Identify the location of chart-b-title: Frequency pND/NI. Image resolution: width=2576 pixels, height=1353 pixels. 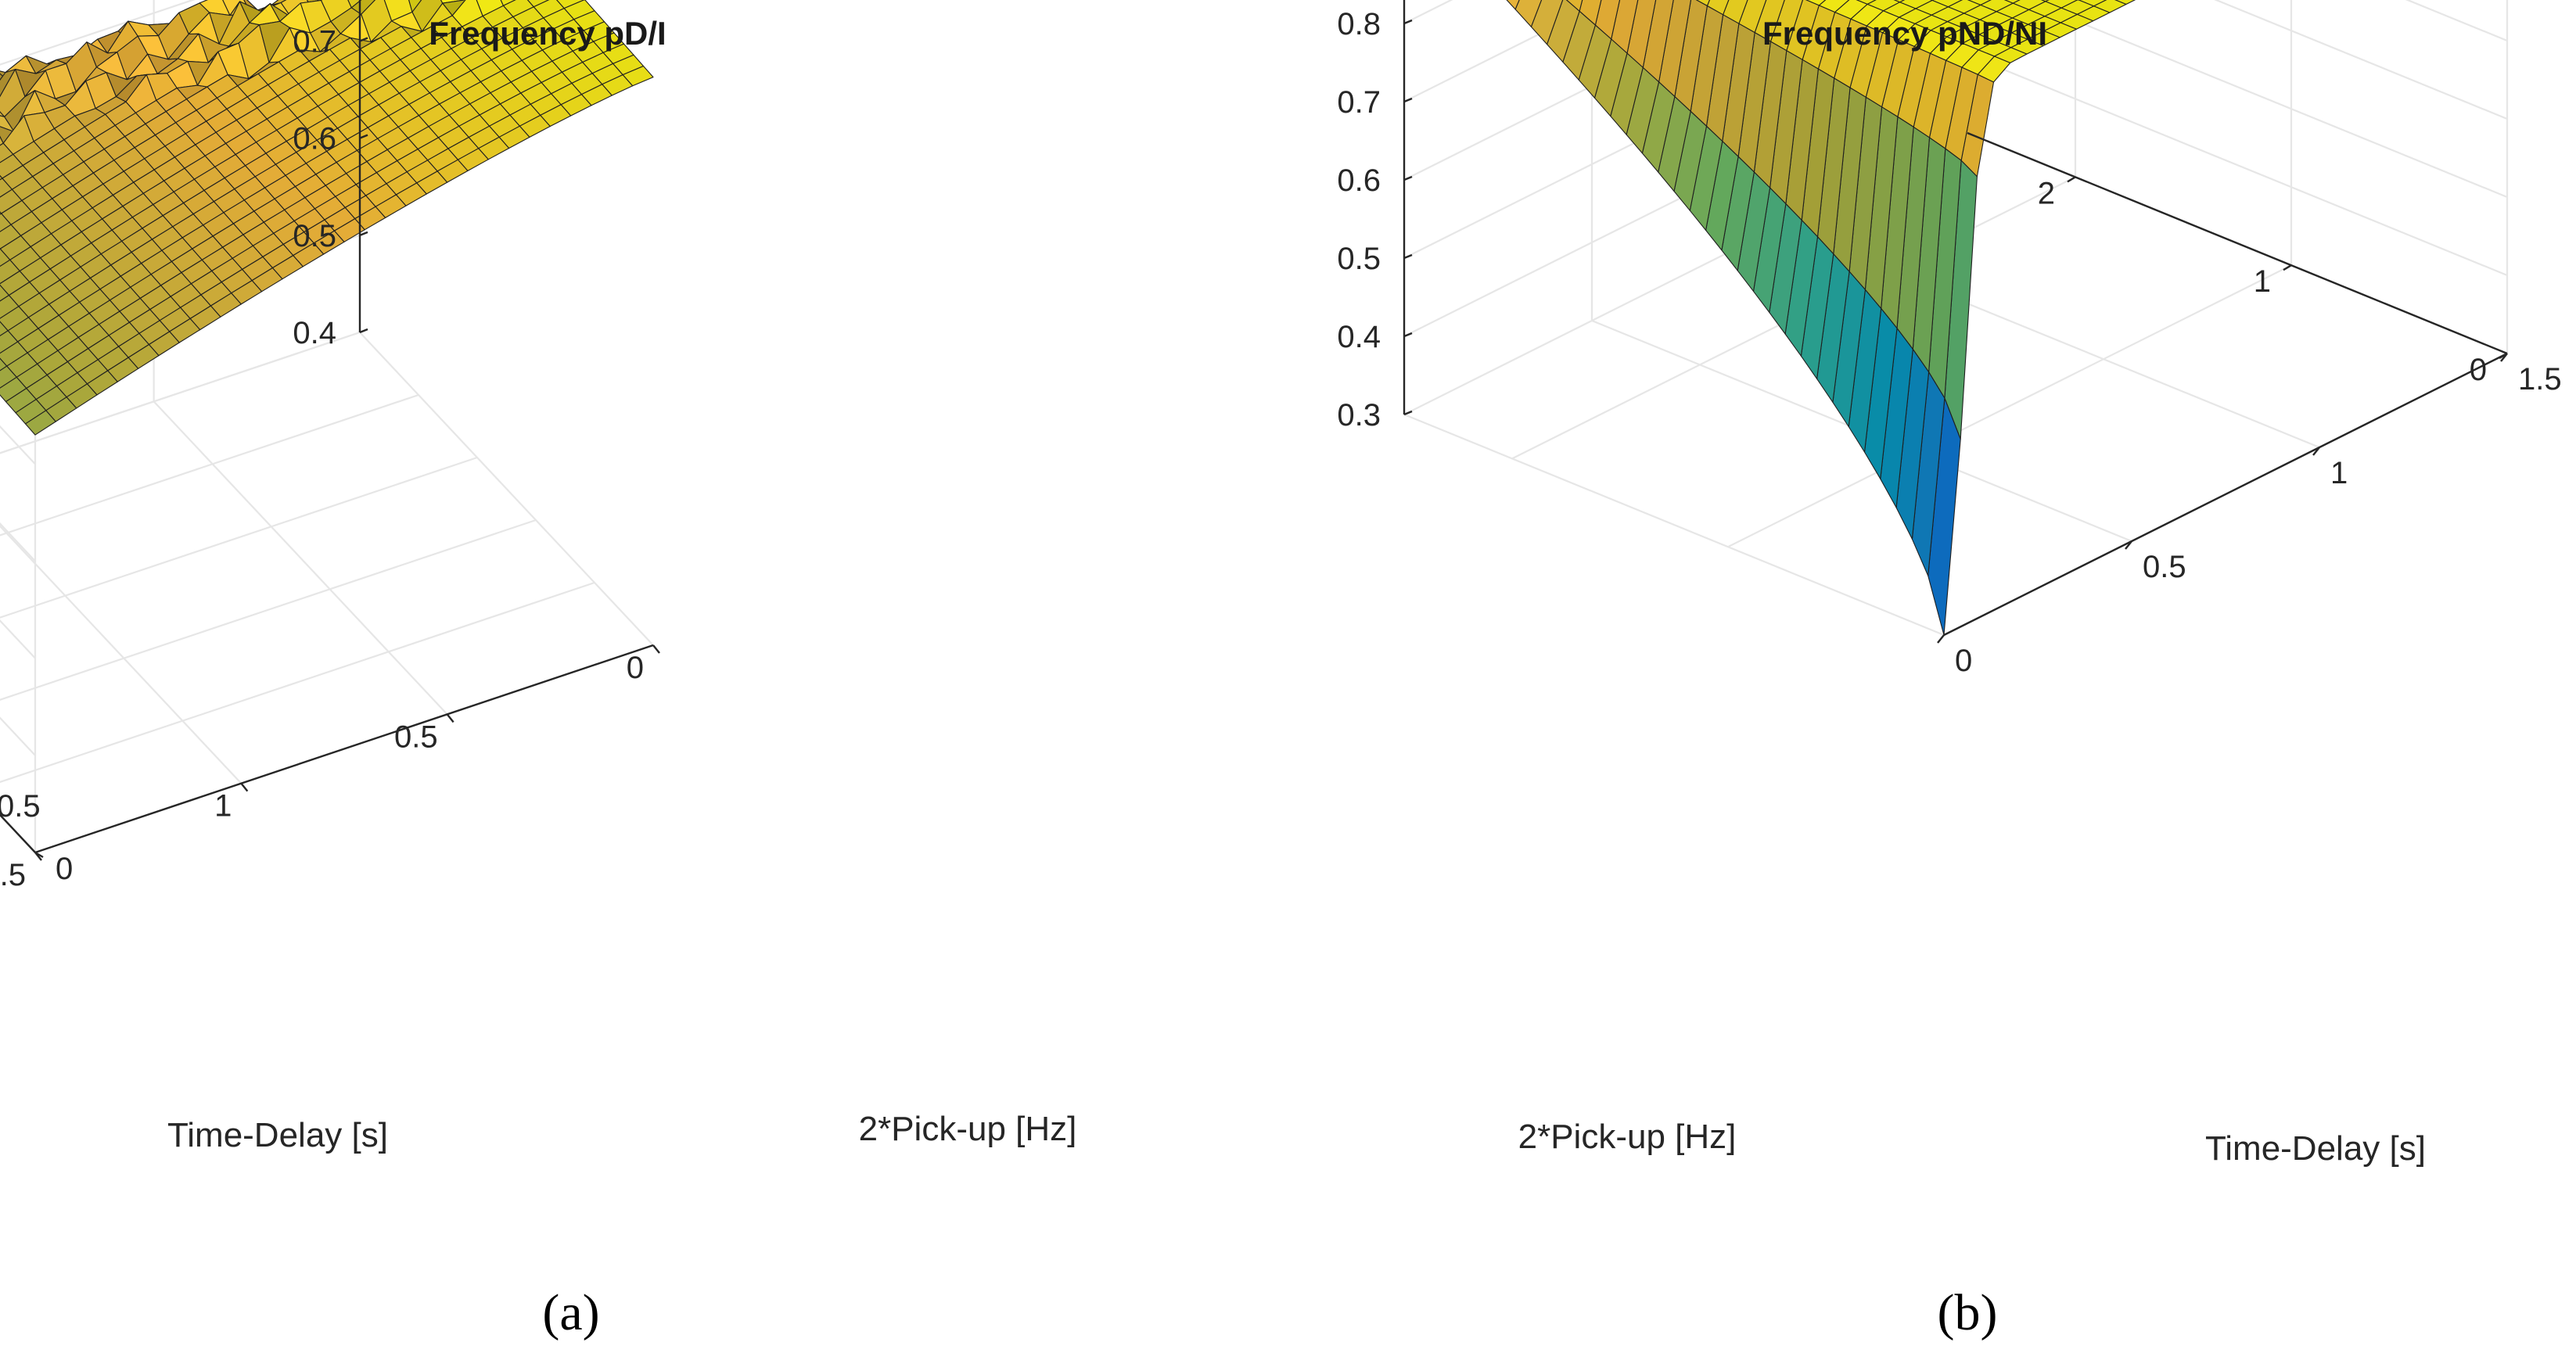
(1905, 33).